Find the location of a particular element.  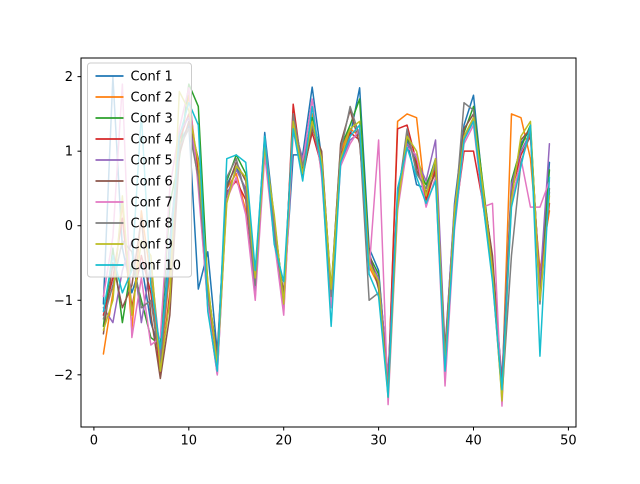

y-tick-label-2: 2 is located at coordinates (69, 77).